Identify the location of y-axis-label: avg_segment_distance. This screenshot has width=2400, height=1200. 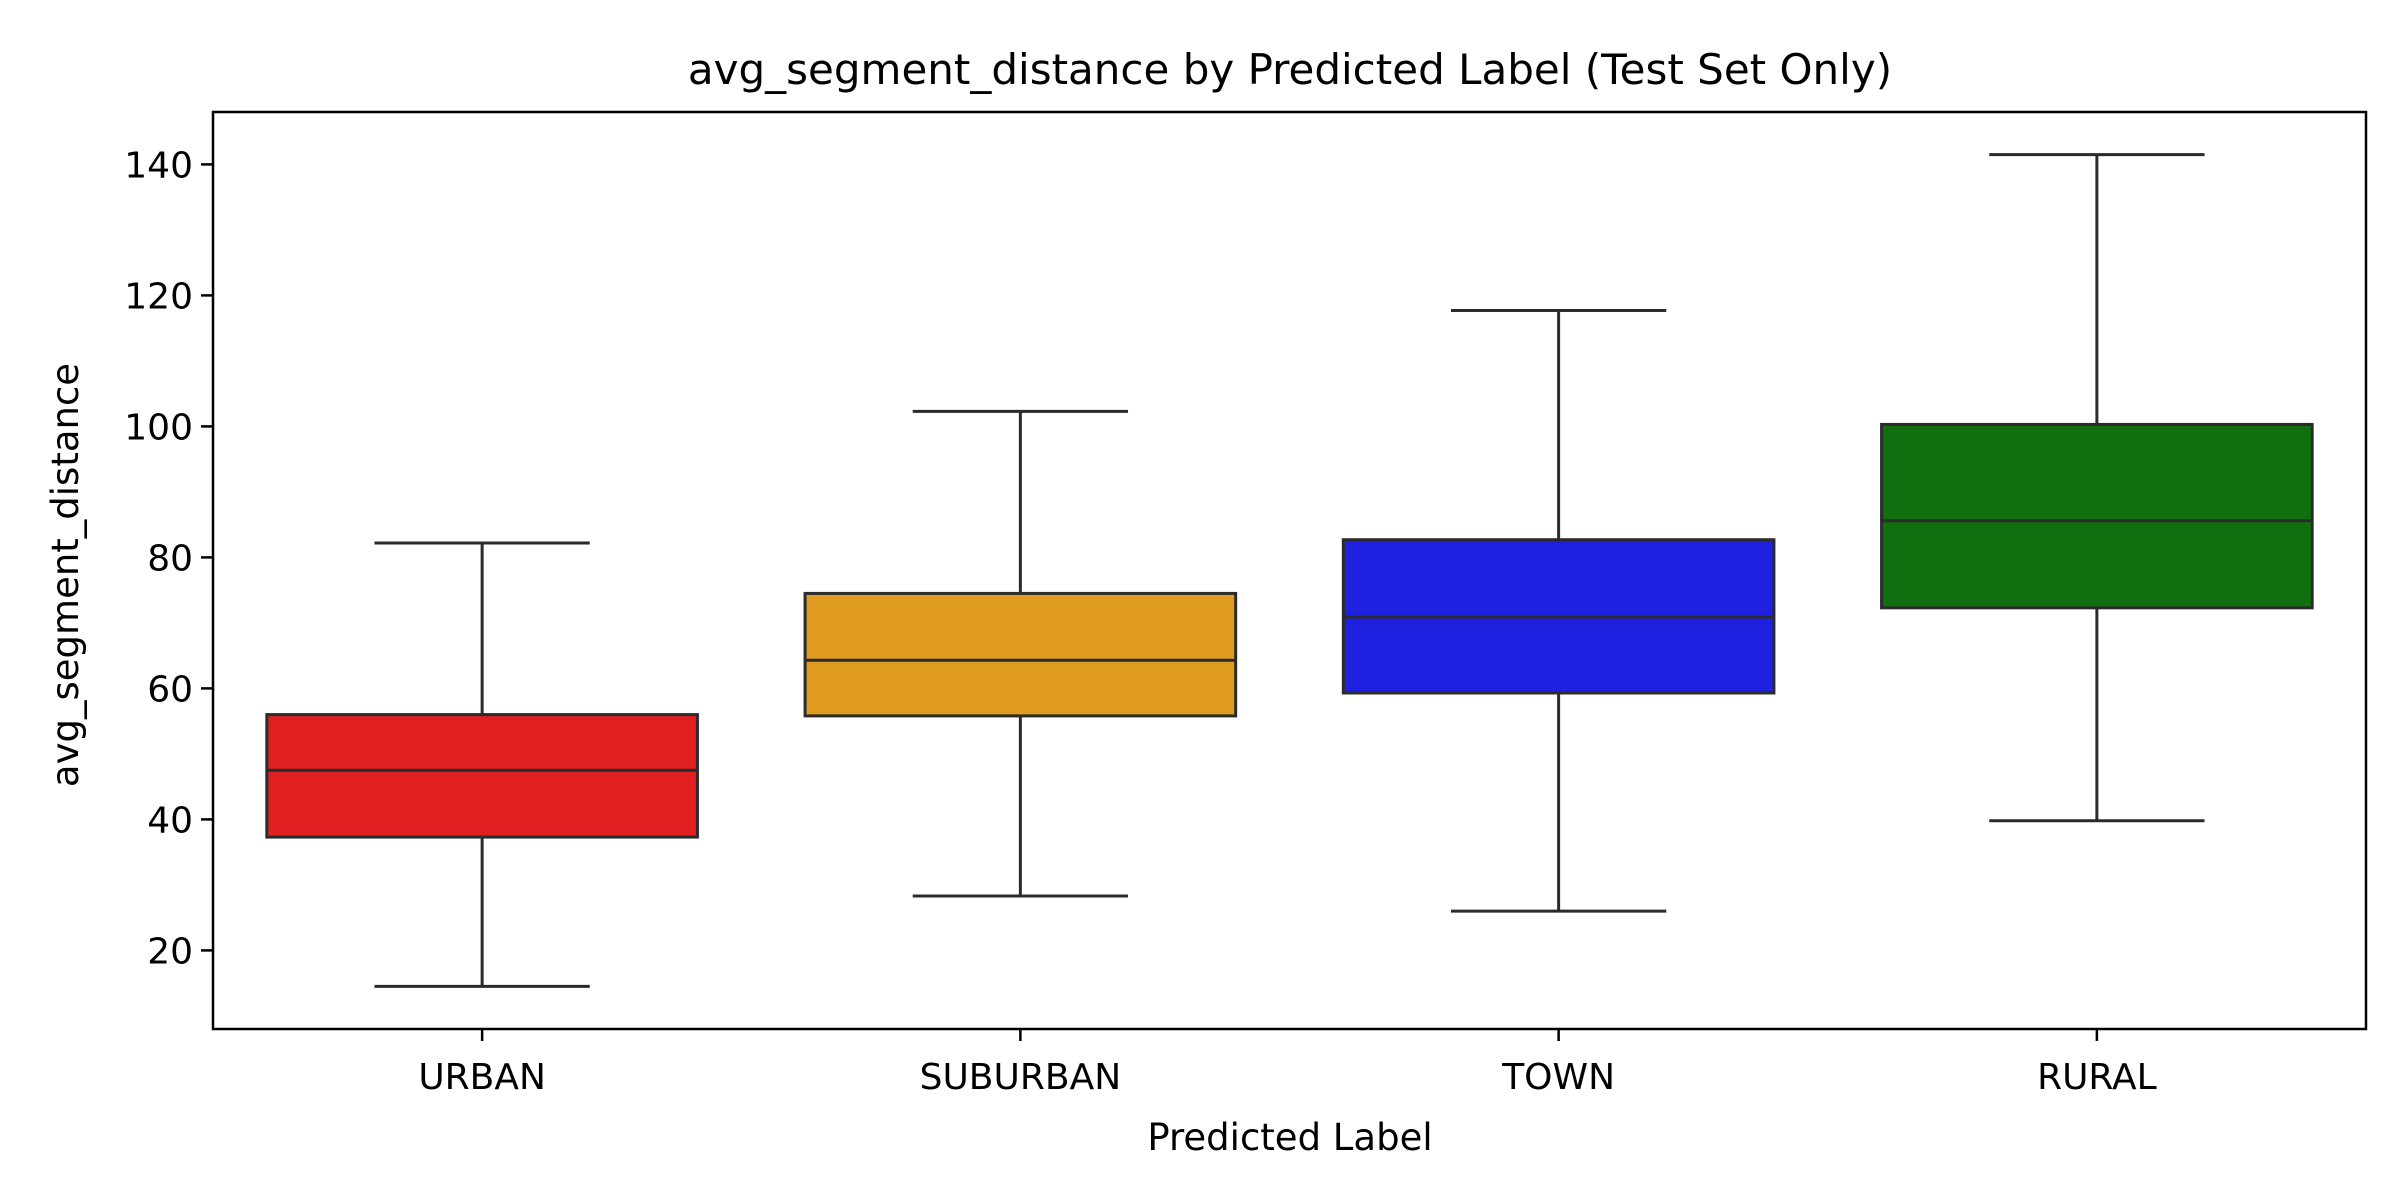
(65, 575).